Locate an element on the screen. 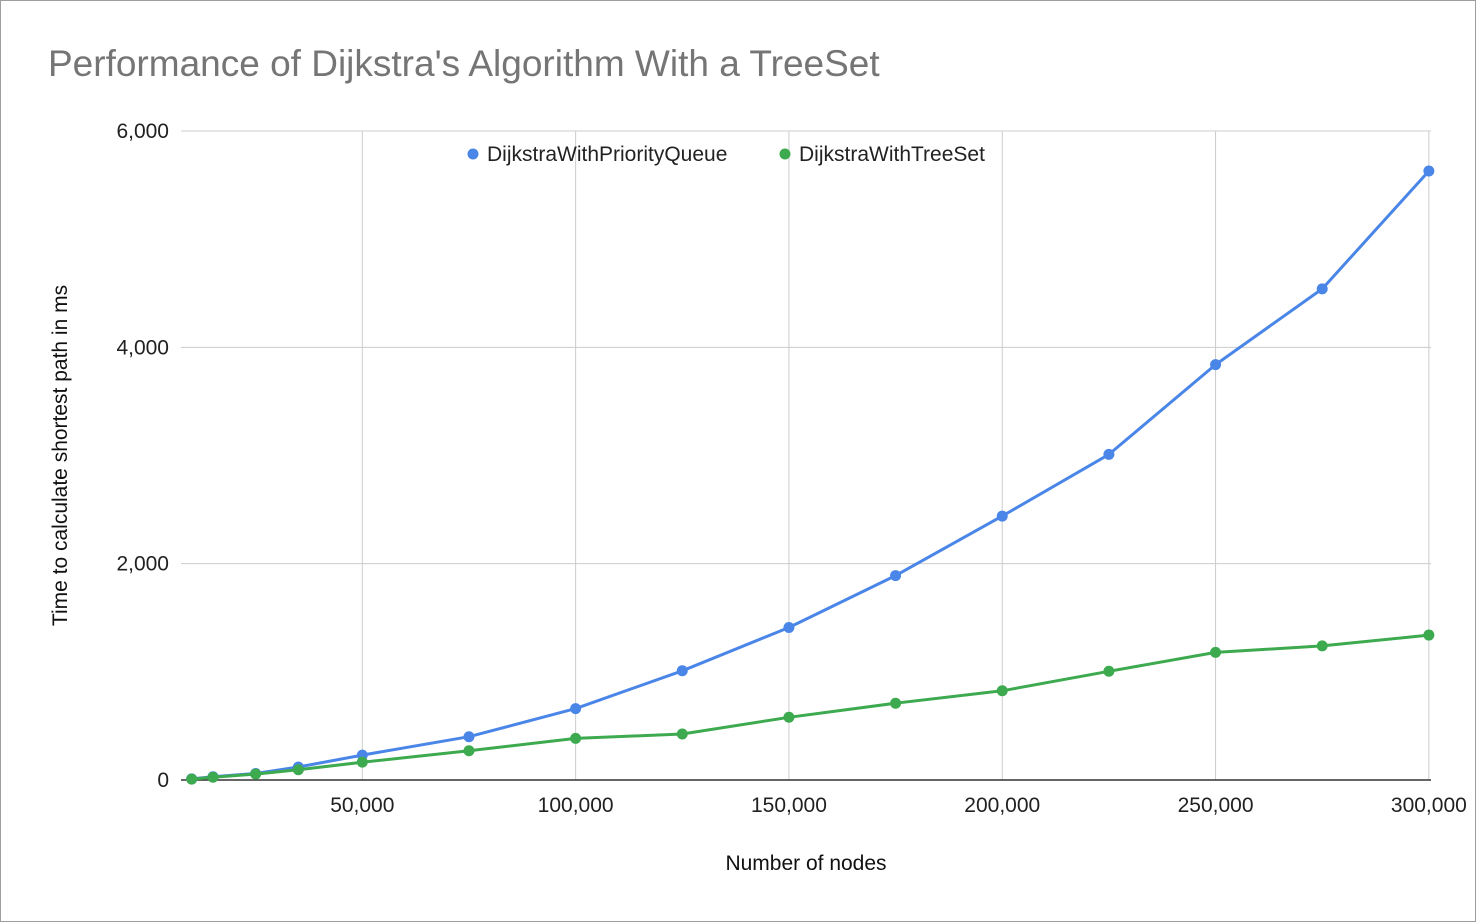 This screenshot has height=922, width=1476. x-tick-label: 200,000 is located at coordinates (1002, 805).